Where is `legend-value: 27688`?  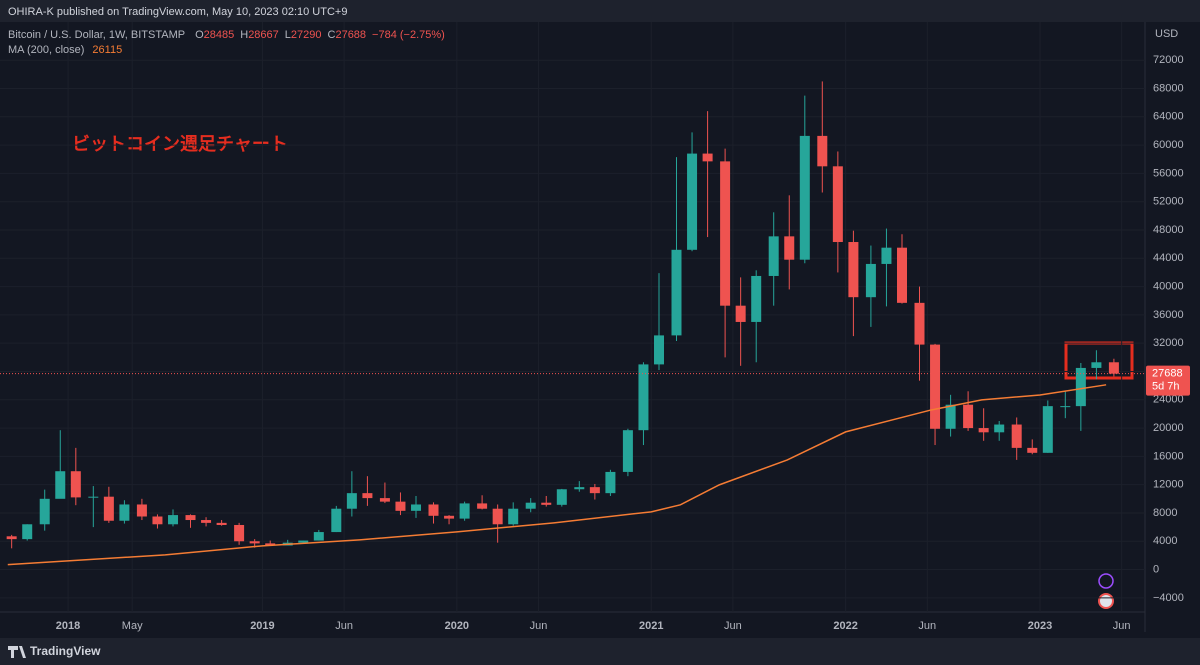 legend-value: 27688 is located at coordinates (350, 35).